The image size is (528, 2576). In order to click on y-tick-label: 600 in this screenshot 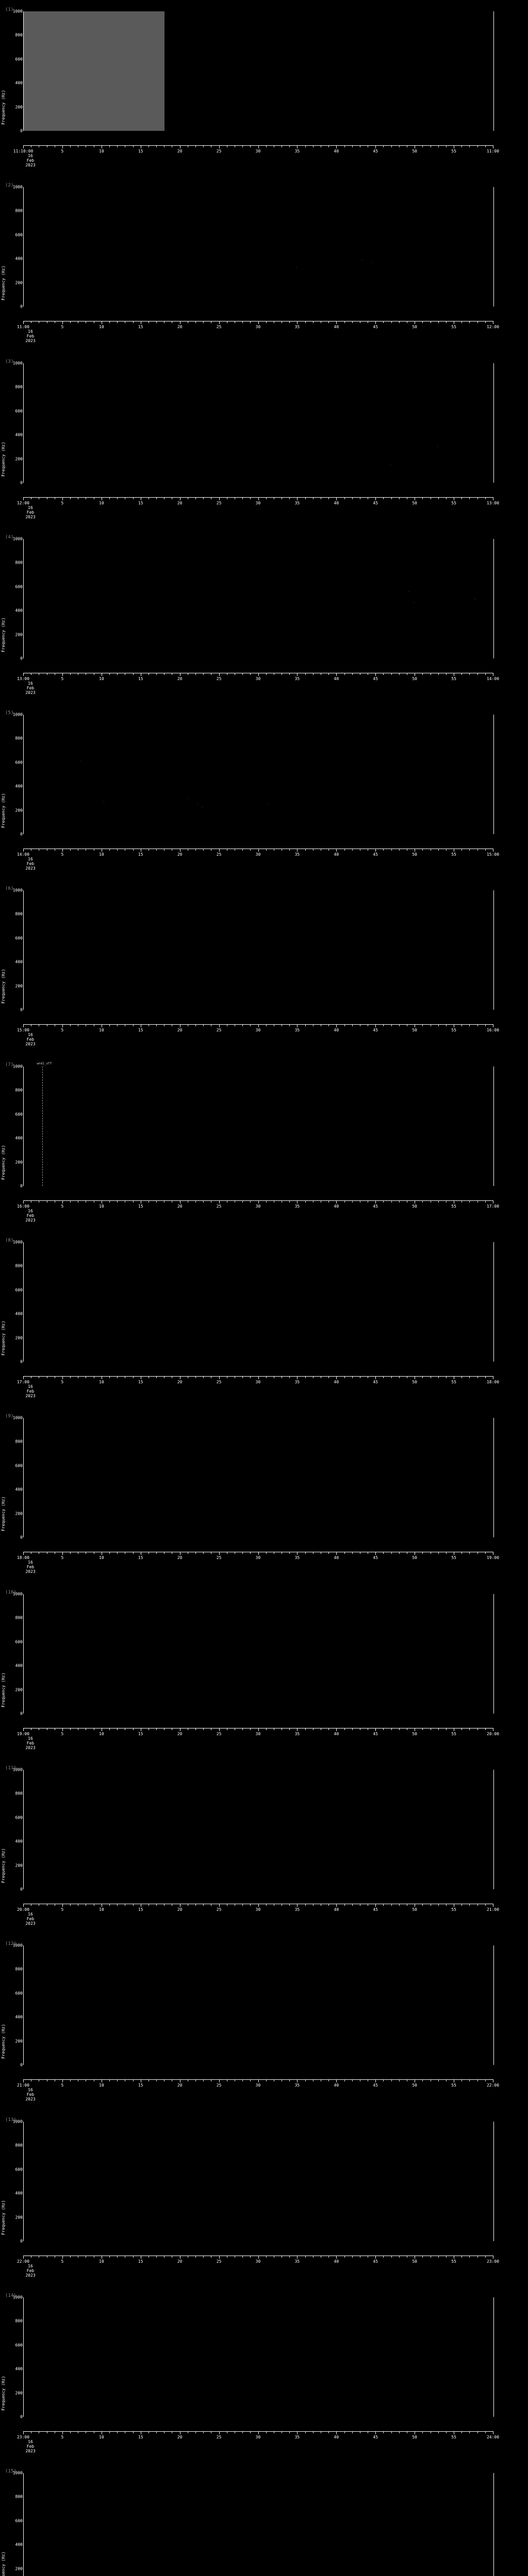, I will do `click(19, 1817)`.